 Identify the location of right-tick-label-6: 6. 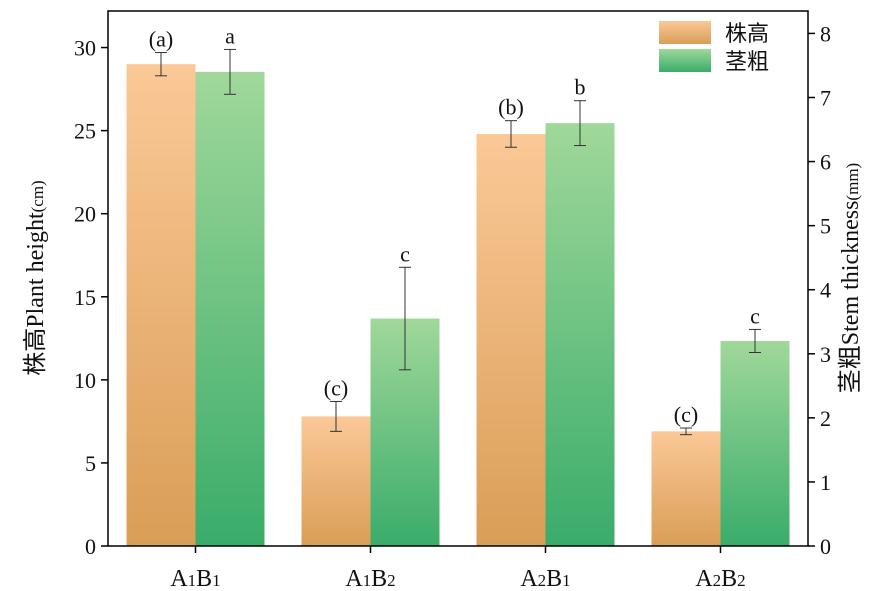
(825, 162).